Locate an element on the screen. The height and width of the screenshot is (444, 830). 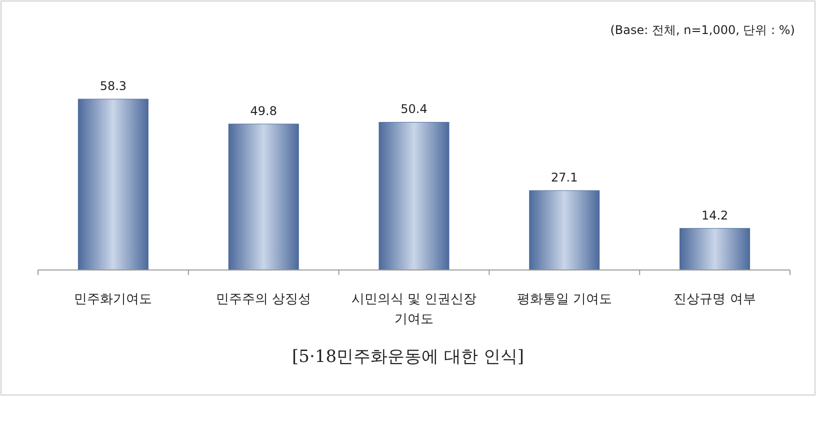
text: (Base: 전체, n=1,000, 단위 : %) is located at coordinates (702, 30).